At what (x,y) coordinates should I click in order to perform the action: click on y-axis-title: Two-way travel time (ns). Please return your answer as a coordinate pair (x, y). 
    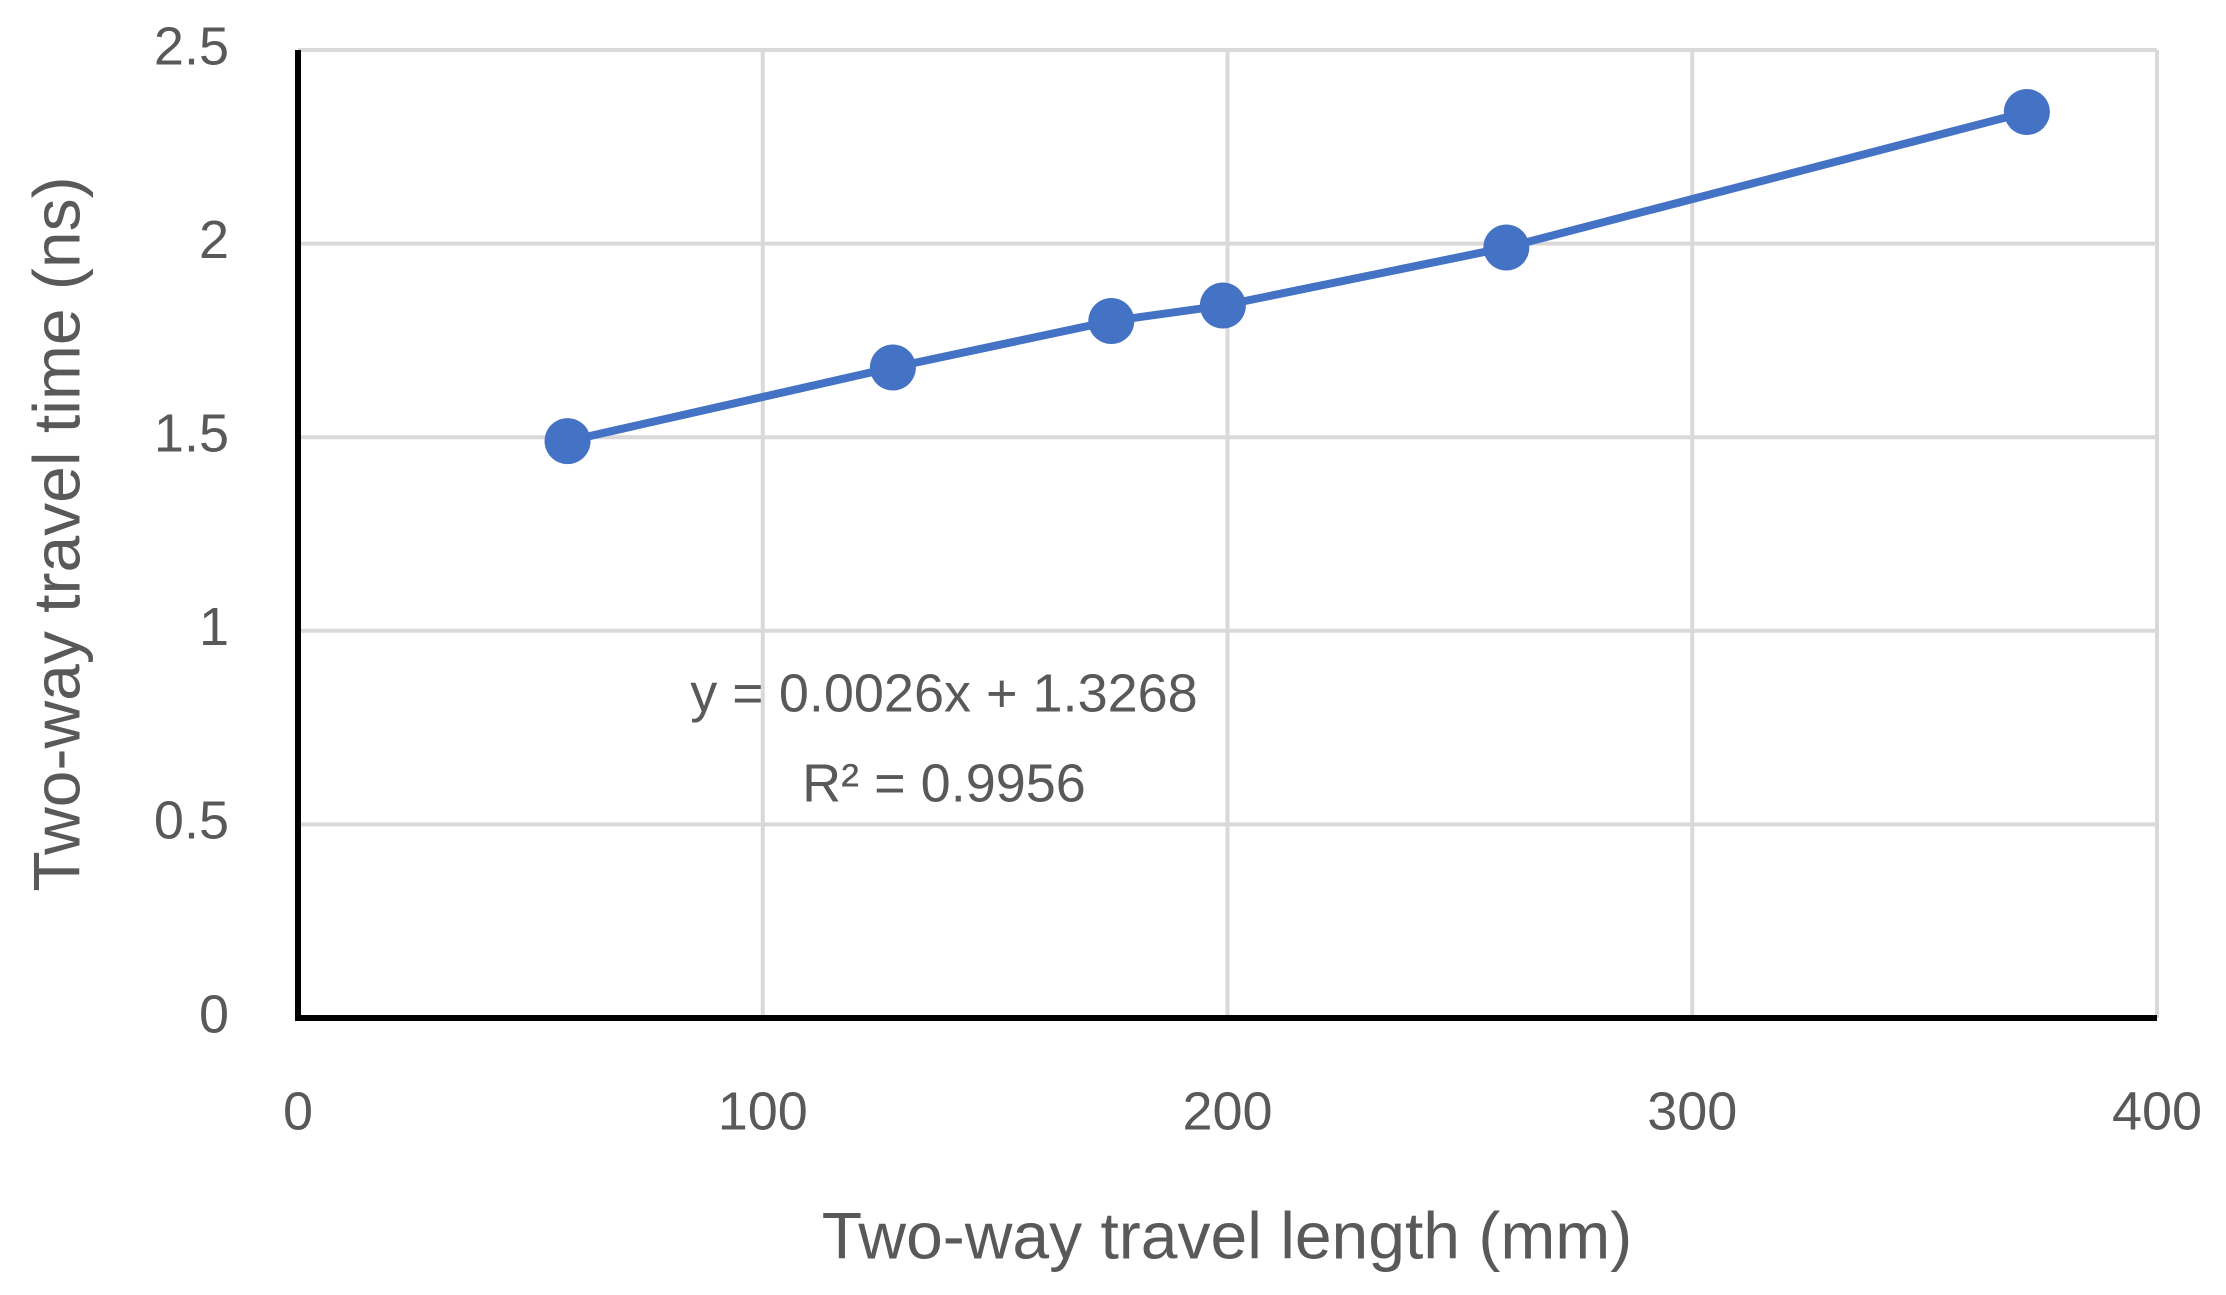
    Looking at the image, I should click on (56, 533).